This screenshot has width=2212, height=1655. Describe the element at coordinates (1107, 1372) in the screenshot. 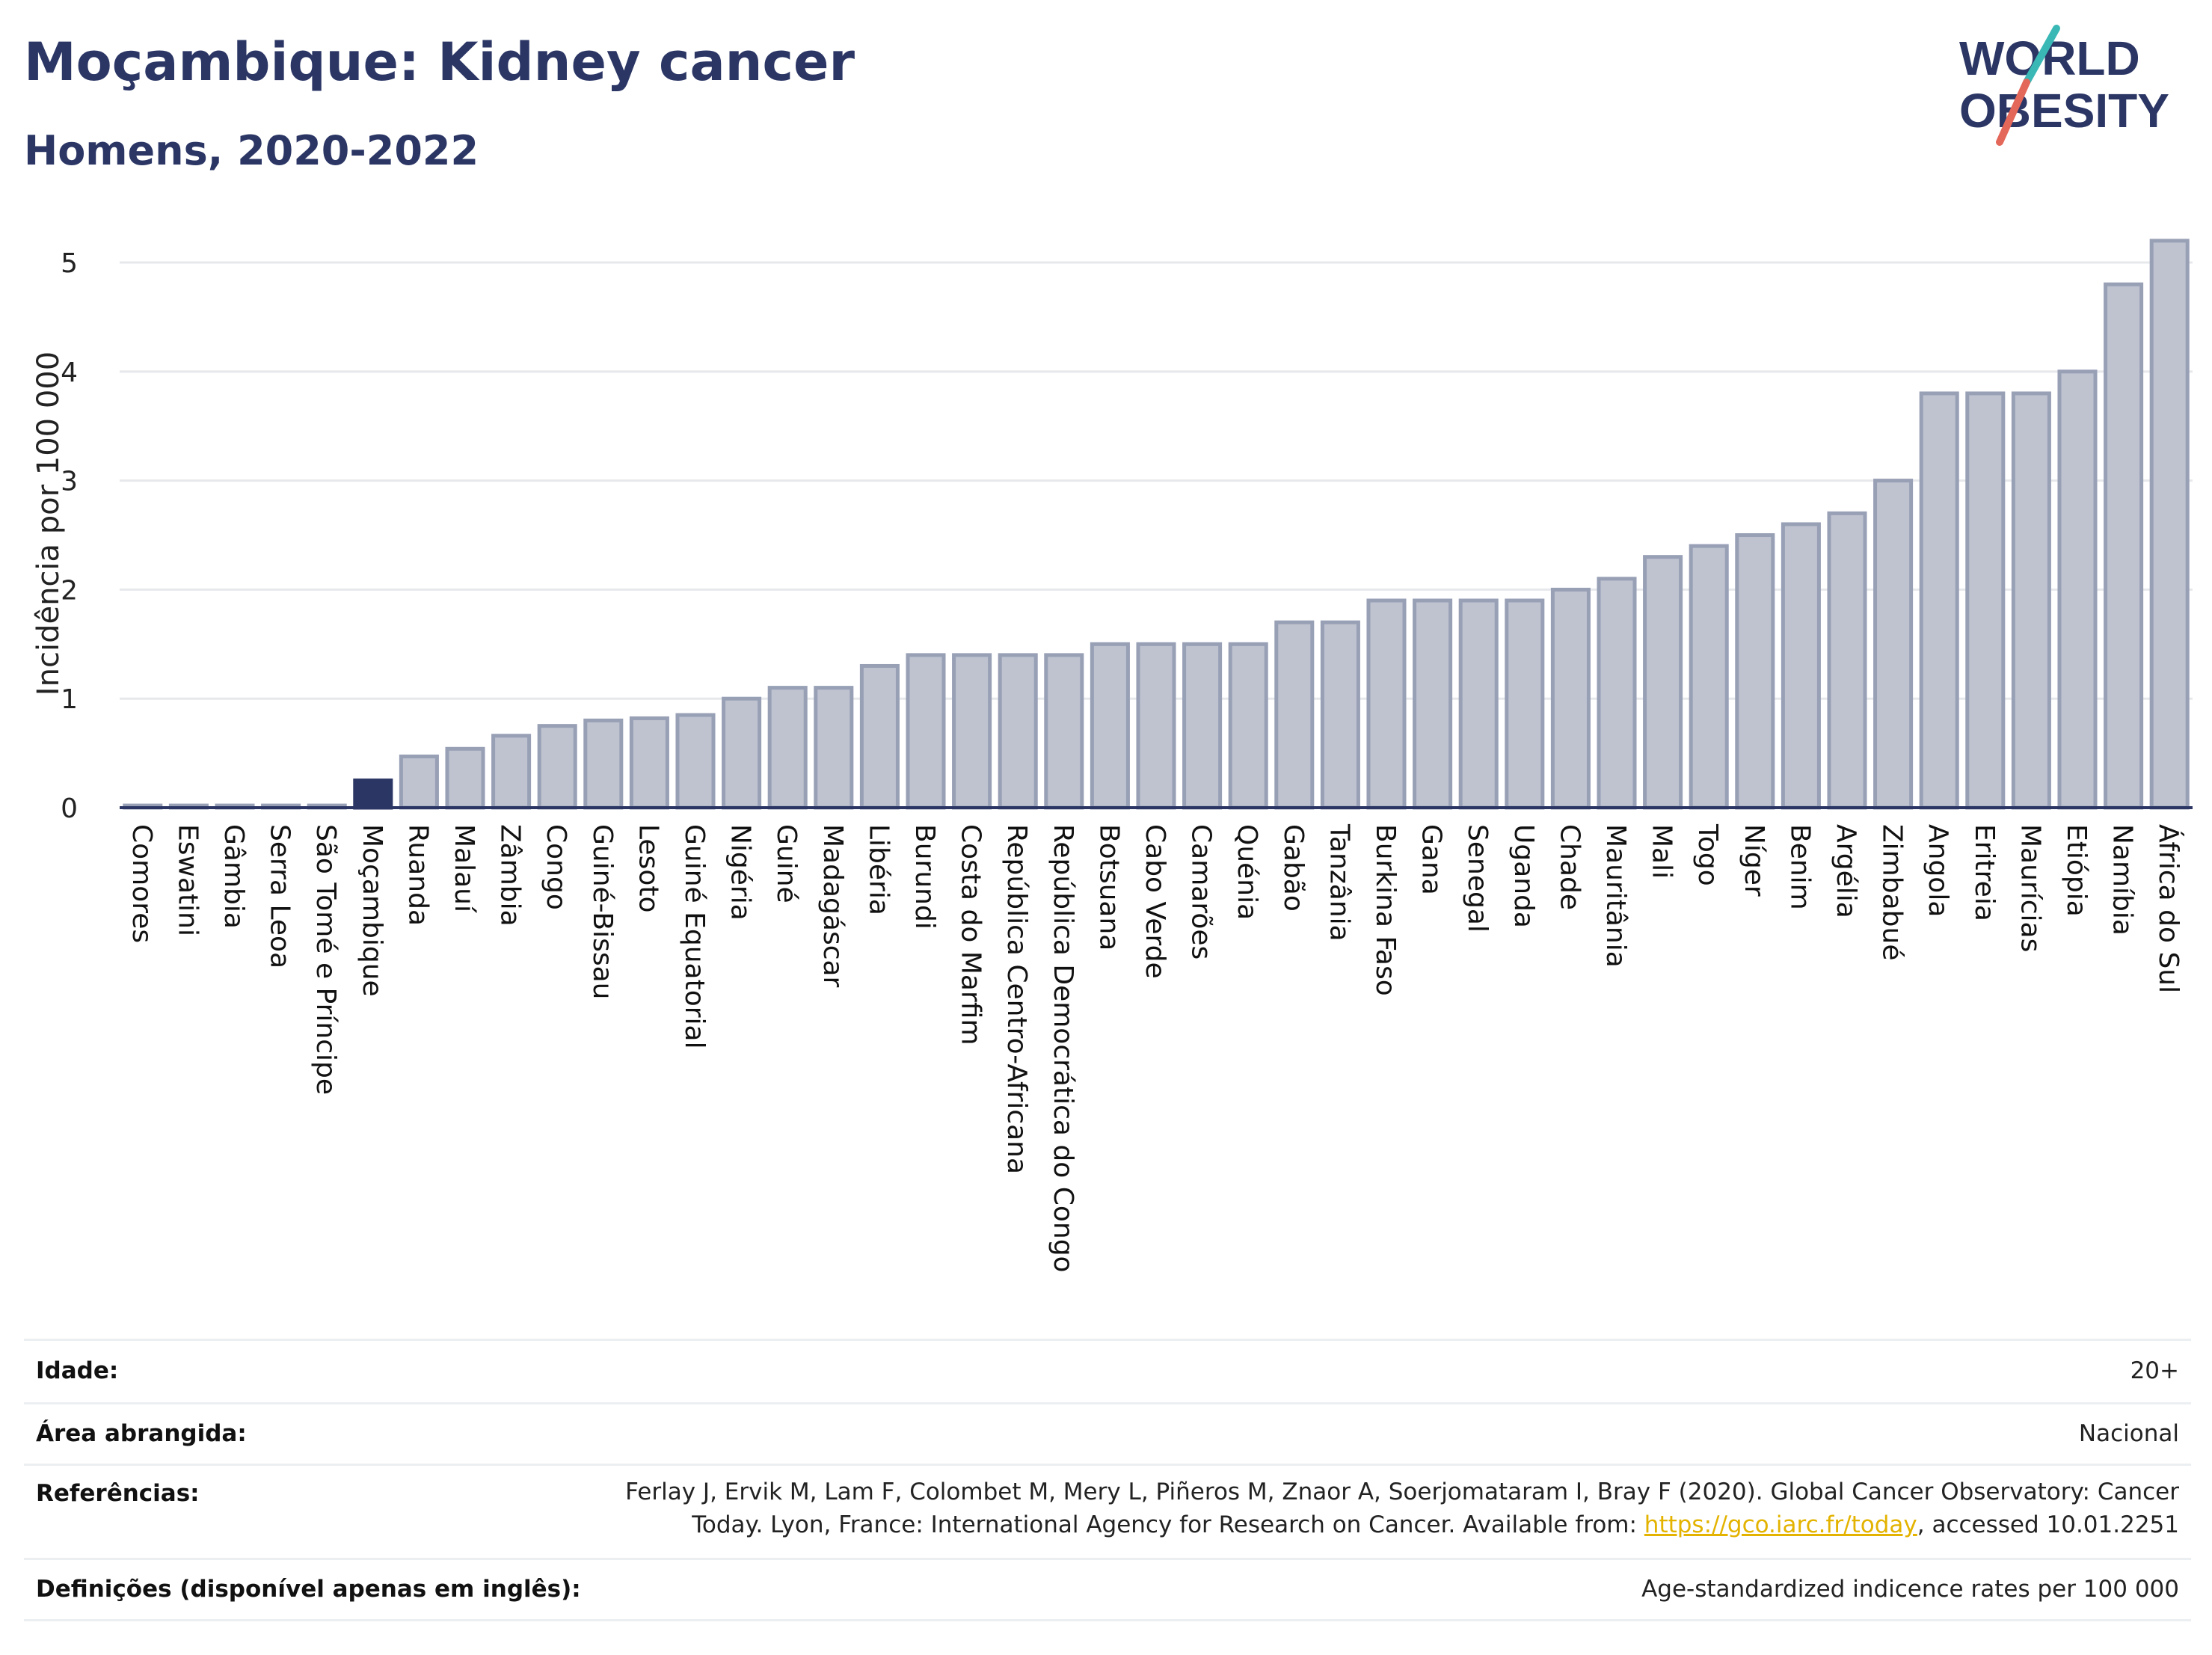

I see `info-row-age: Idade: 20+` at that location.